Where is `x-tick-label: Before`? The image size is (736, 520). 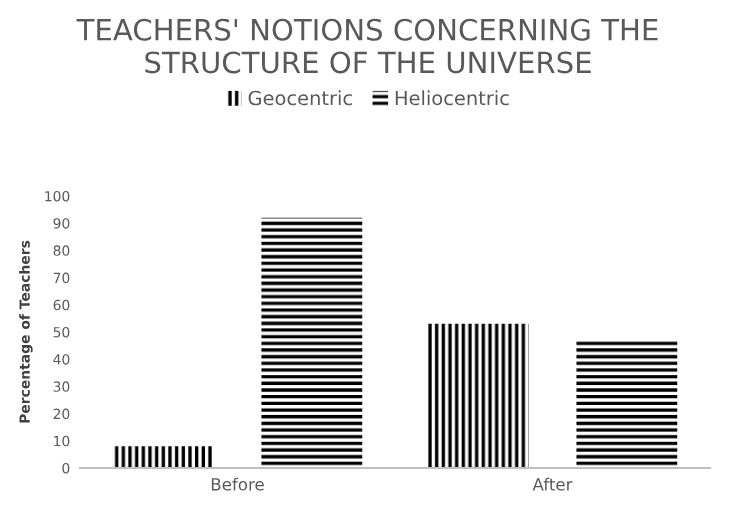
x-tick-label: Before is located at coordinates (237, 484).